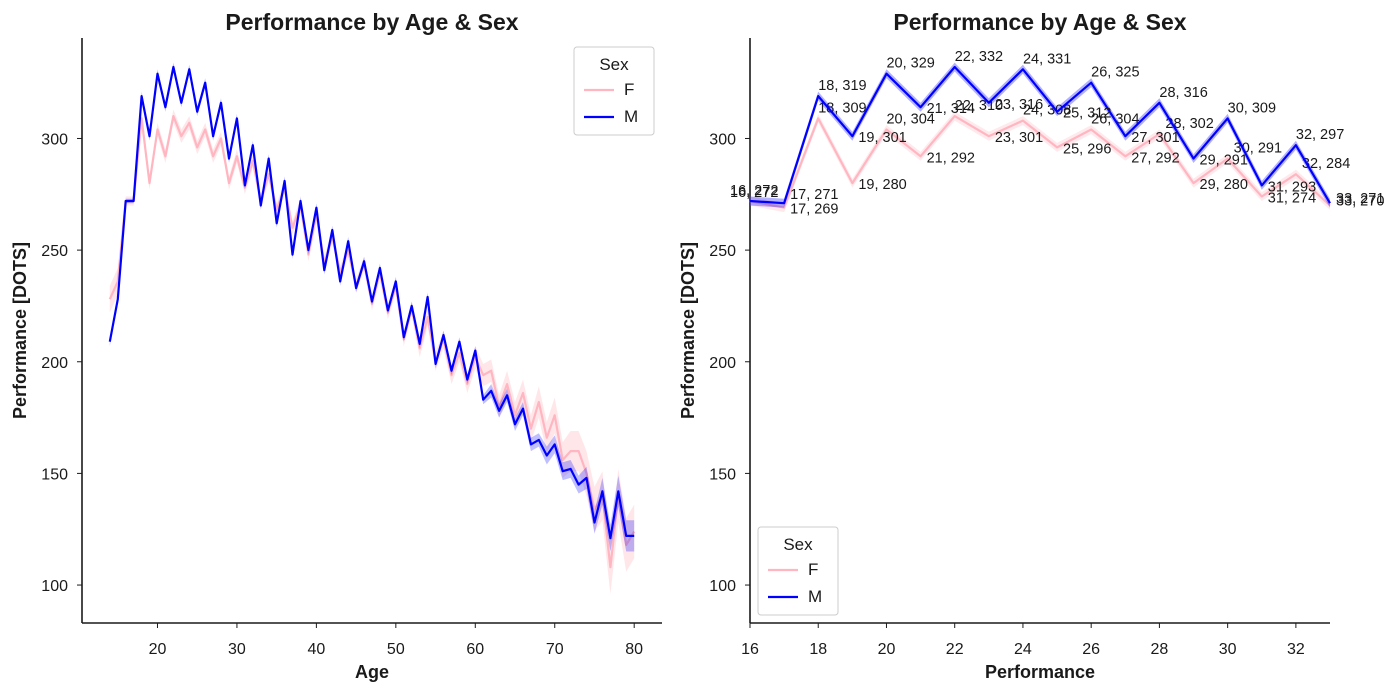 This screenshot has width=1400, height=699. Describe the element at coordinates (634, 649) in the screenshot. I see `x-tick-label: 80` at that location.